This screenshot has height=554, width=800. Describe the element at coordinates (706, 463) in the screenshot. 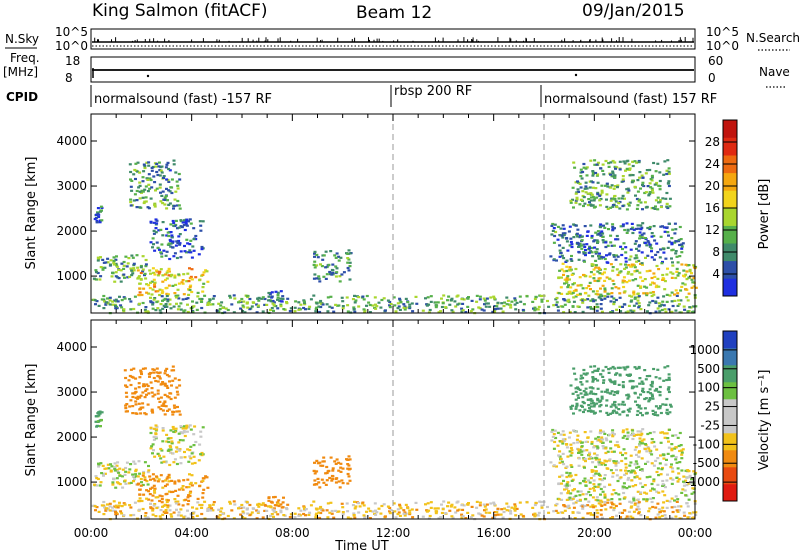

I see `colorbar-tick-label: -500` at that location.